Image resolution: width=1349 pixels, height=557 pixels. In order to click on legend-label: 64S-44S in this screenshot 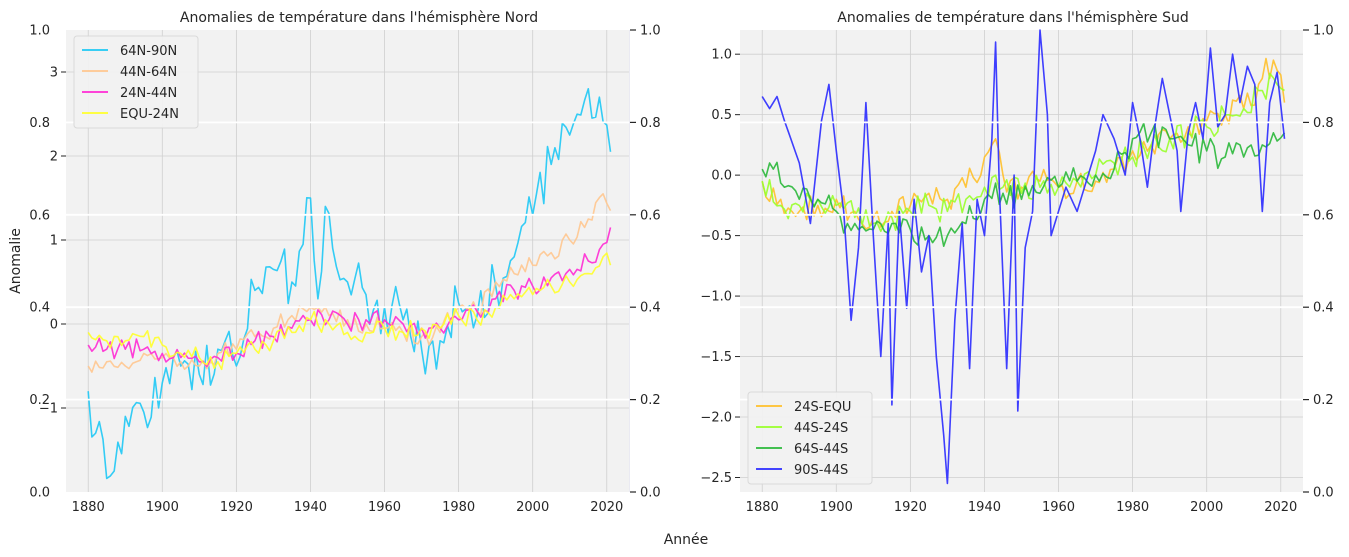, I will do `click(821, 449)`.